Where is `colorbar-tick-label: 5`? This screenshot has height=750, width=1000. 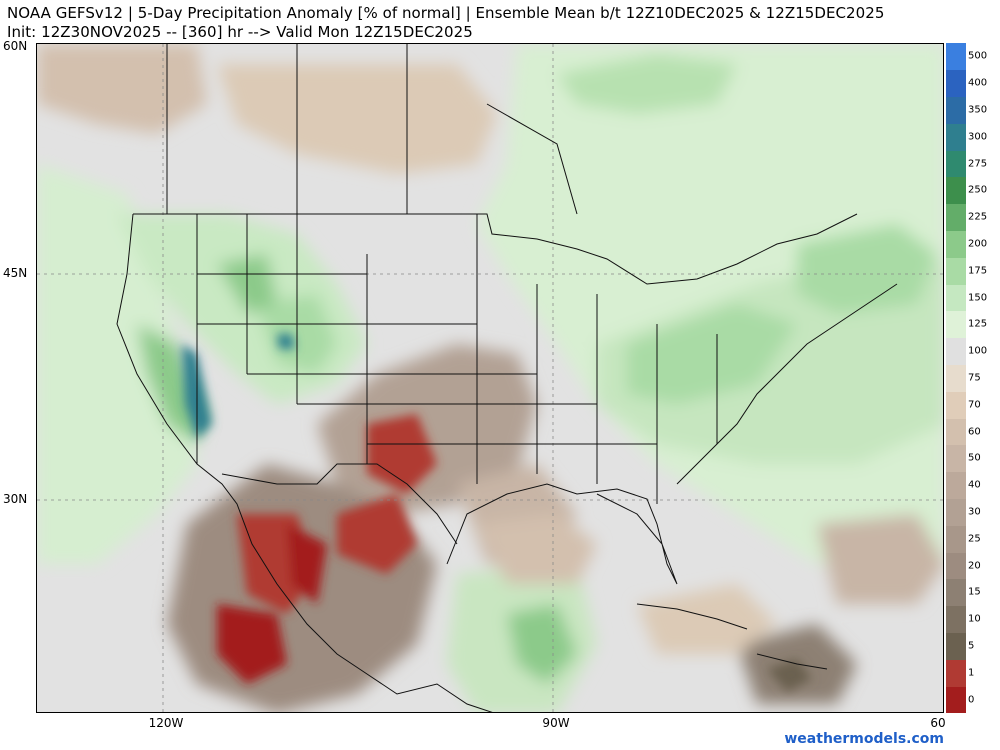 colorbar-tick-label: 5 is located at coordinates (971, 646).